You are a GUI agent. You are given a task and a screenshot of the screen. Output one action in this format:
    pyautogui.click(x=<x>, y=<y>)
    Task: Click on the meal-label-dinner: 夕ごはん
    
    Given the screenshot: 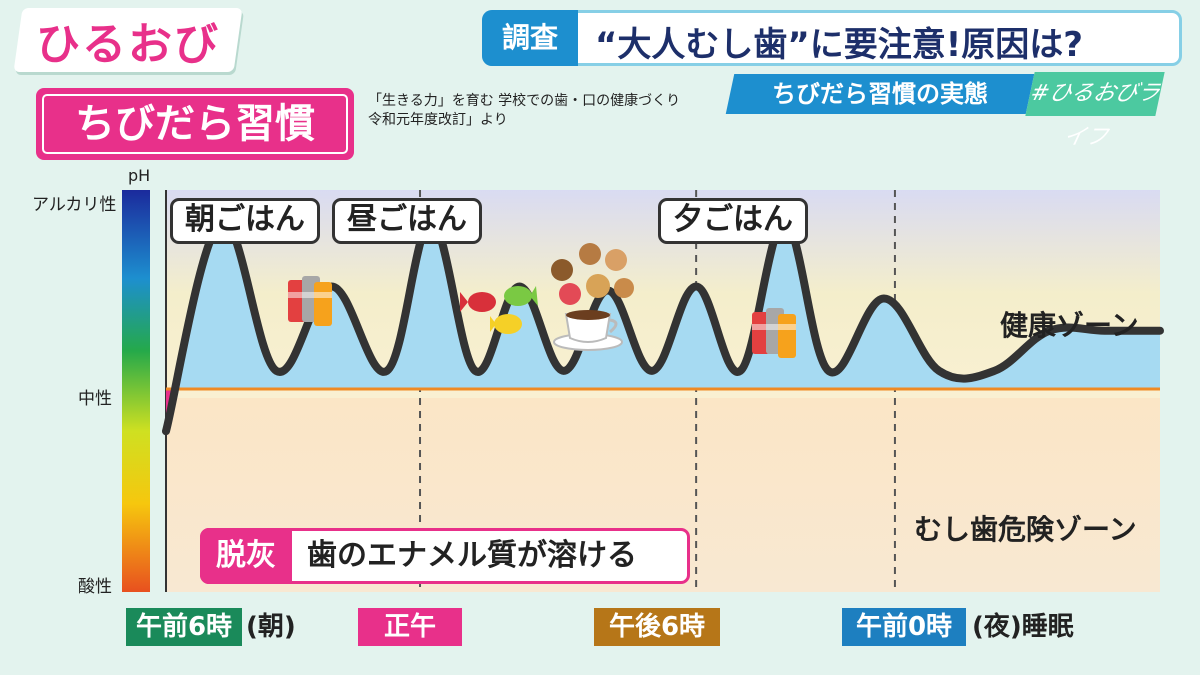 What is the action you would take?
    pyautogui.click(x=733, y=221)
    